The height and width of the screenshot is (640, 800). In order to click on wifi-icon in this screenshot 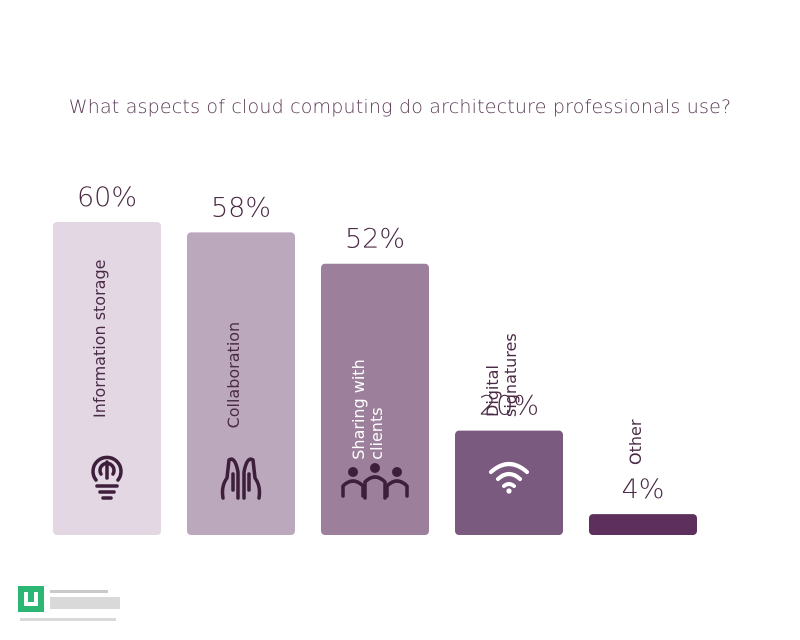, I will do `click(509, 478)`.